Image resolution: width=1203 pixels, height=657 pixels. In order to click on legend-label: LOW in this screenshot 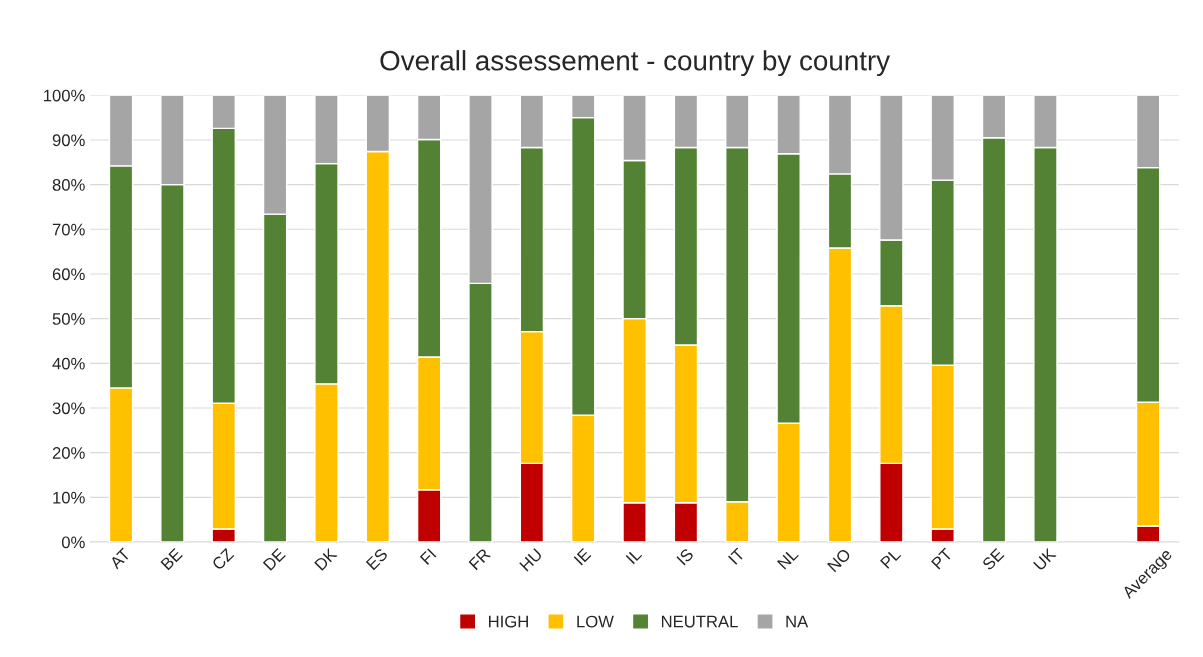, I will do `click(595, 621)`.